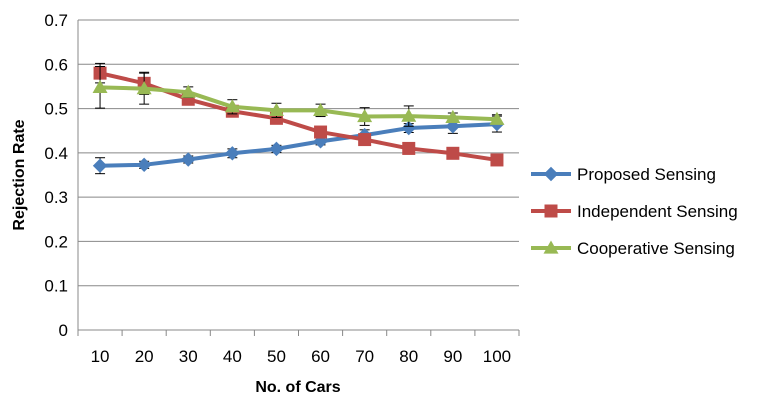 The height and width of the screenshot is (397, 769). Describe the element at coordinates (144, 356) in the screenshot. I see `x-tick-label: 20` at that location.